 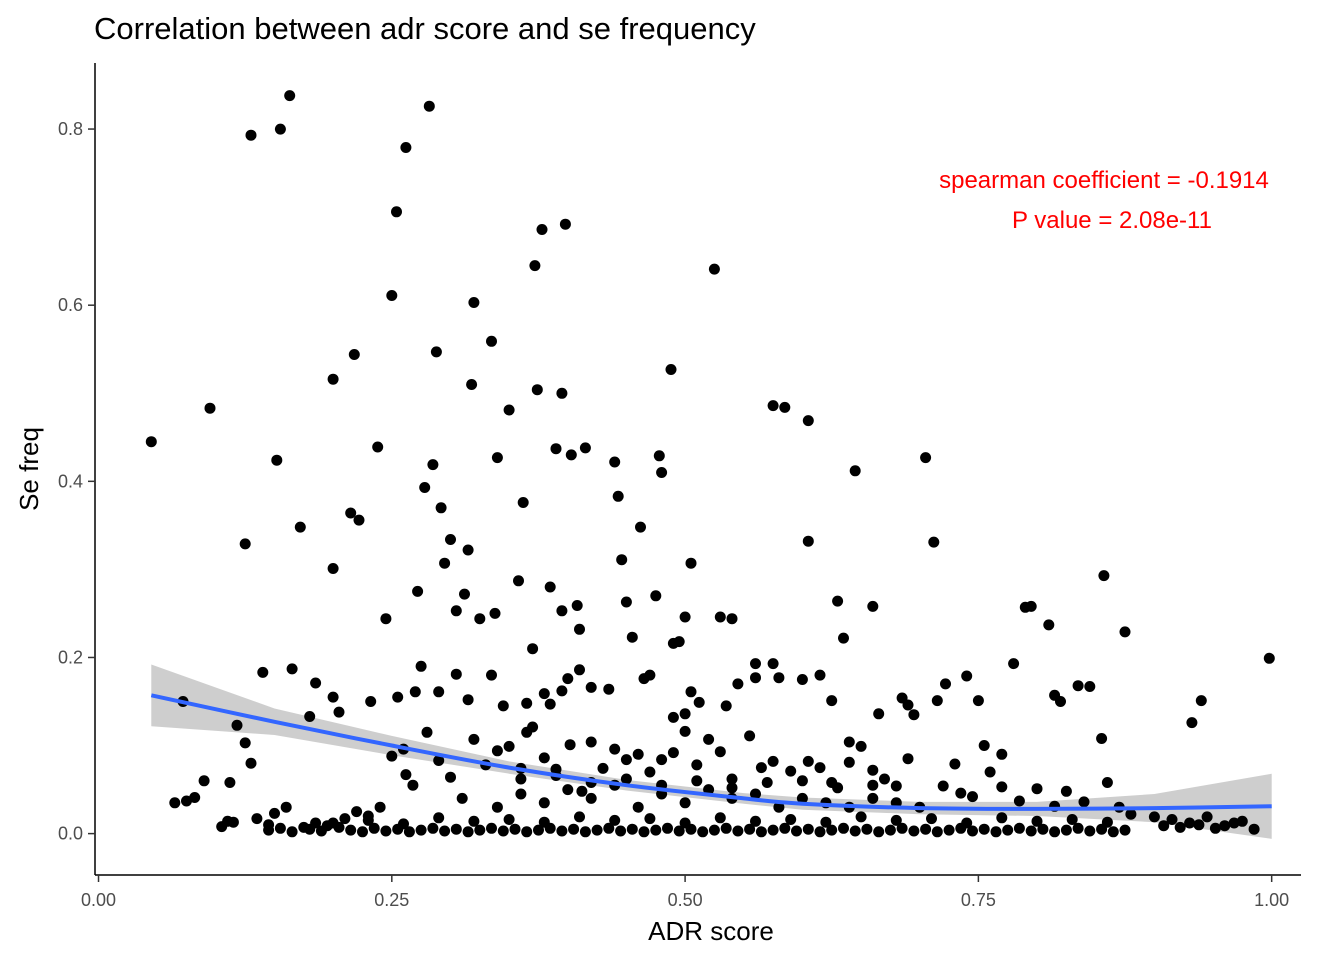 I want to click on y-tick-label: 0.4, so click(x=70, y=481).